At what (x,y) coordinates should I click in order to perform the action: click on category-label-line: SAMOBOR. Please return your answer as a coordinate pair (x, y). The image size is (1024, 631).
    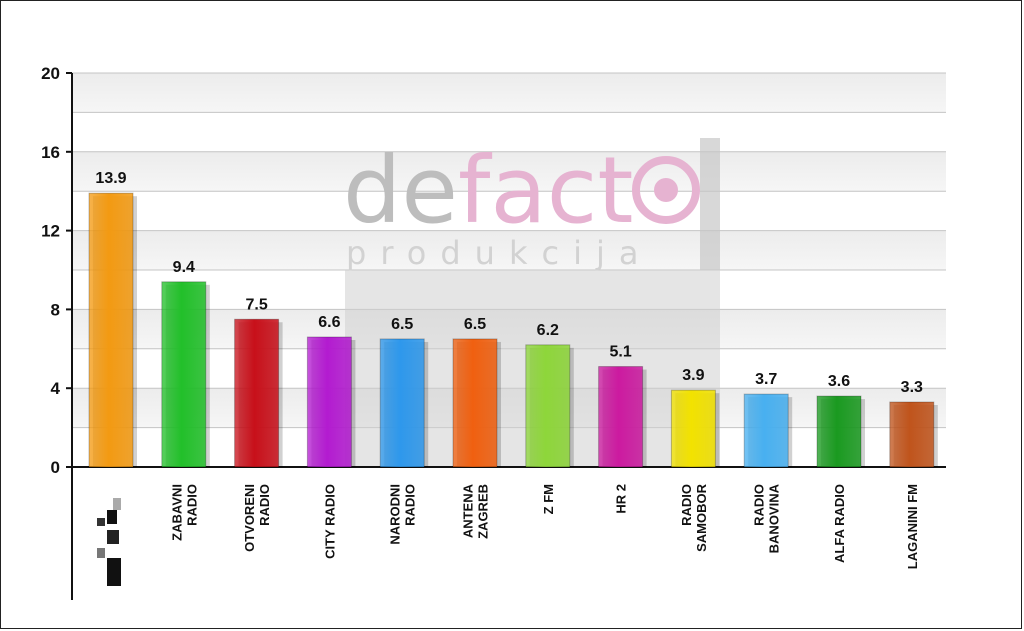
    Looking at the image, I should click on (701, 517).